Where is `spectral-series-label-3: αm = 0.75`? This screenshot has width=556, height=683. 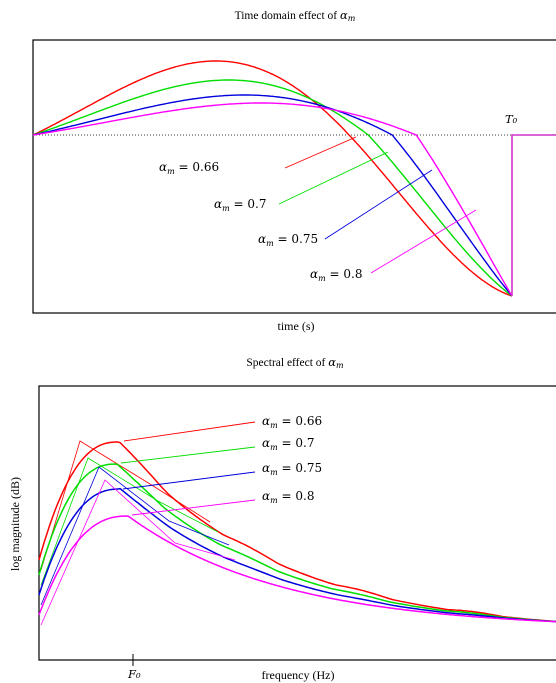
spectral-series-label-3: αm = 0.75 is located at coordinates (292, 469).